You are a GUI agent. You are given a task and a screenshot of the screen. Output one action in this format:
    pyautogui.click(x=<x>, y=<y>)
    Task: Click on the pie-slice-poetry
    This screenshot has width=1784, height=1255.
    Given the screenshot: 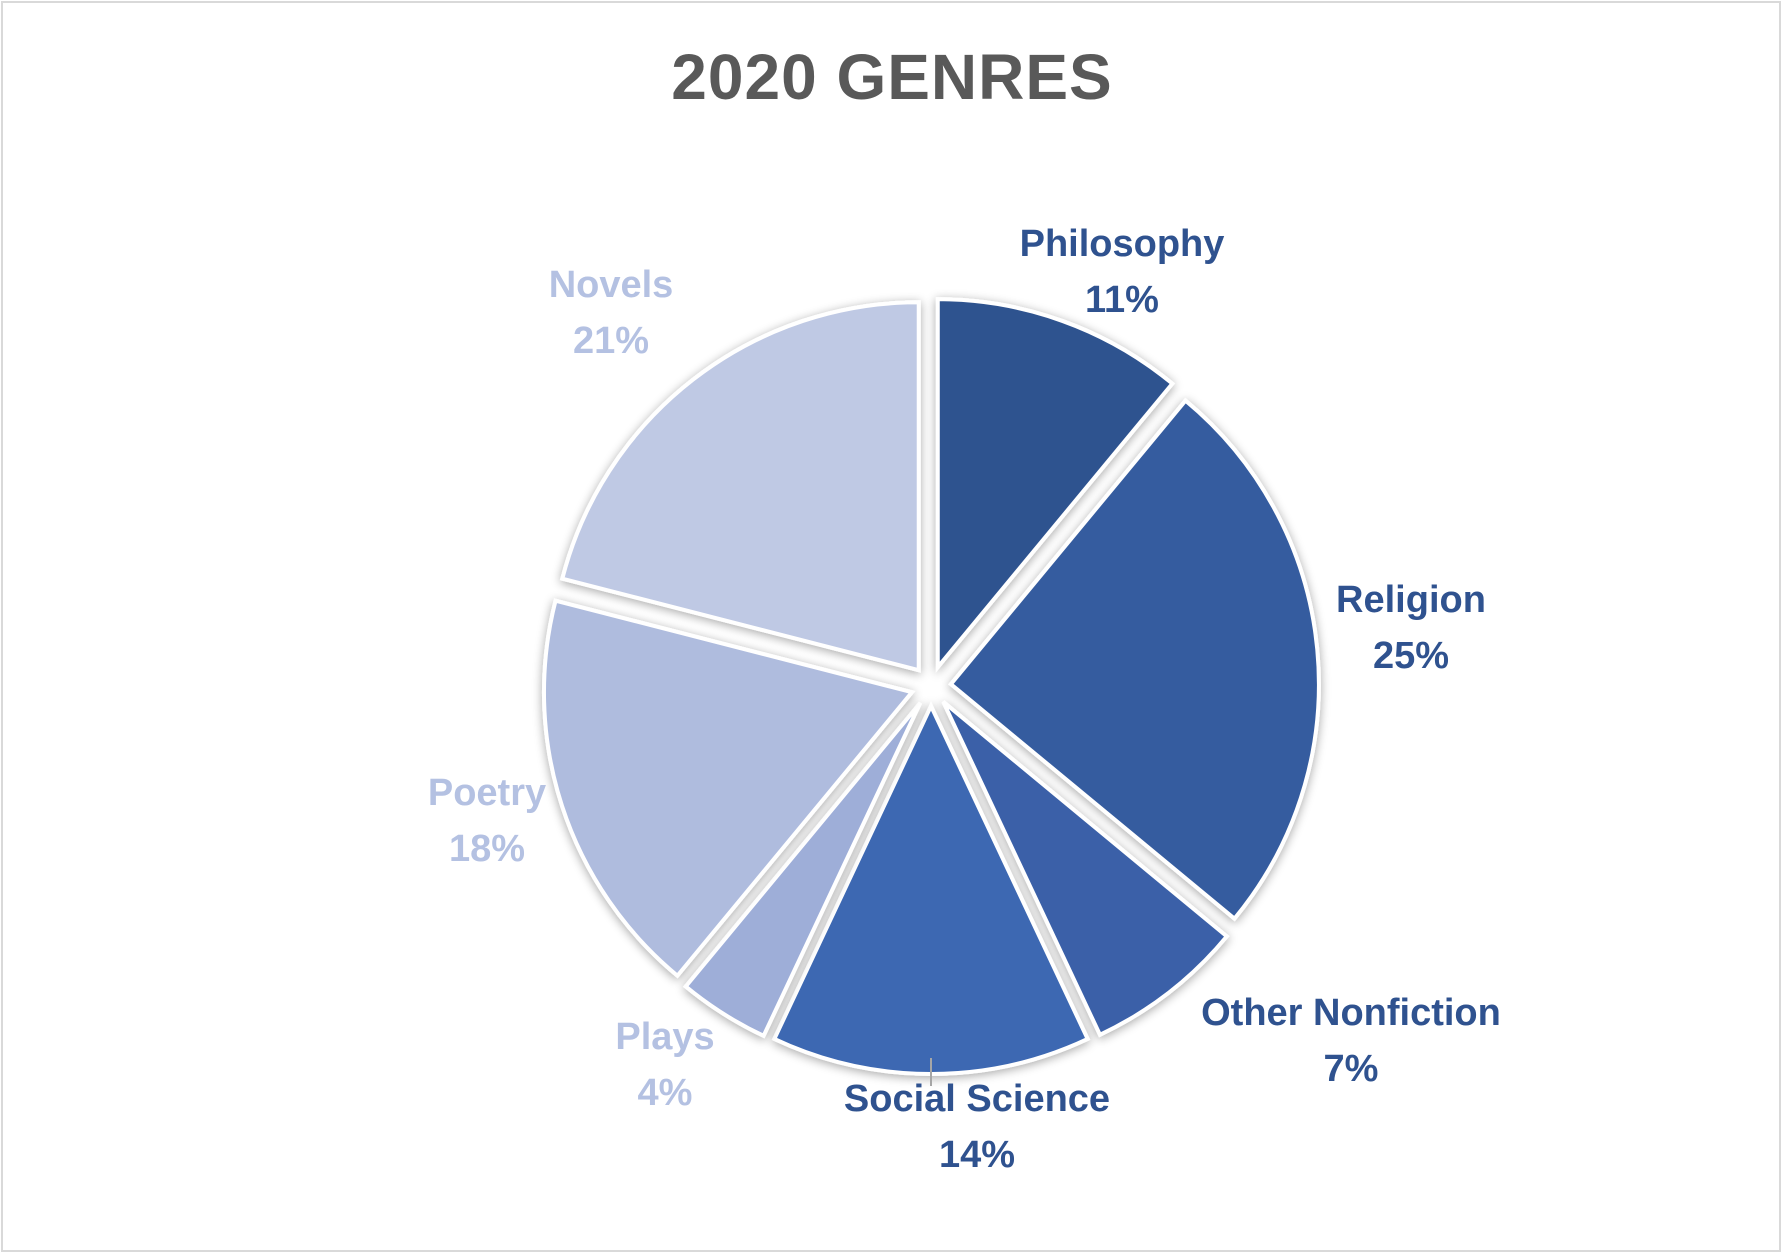 What is the action you would take?
    pyautogui.click(x=728, y=788)
    